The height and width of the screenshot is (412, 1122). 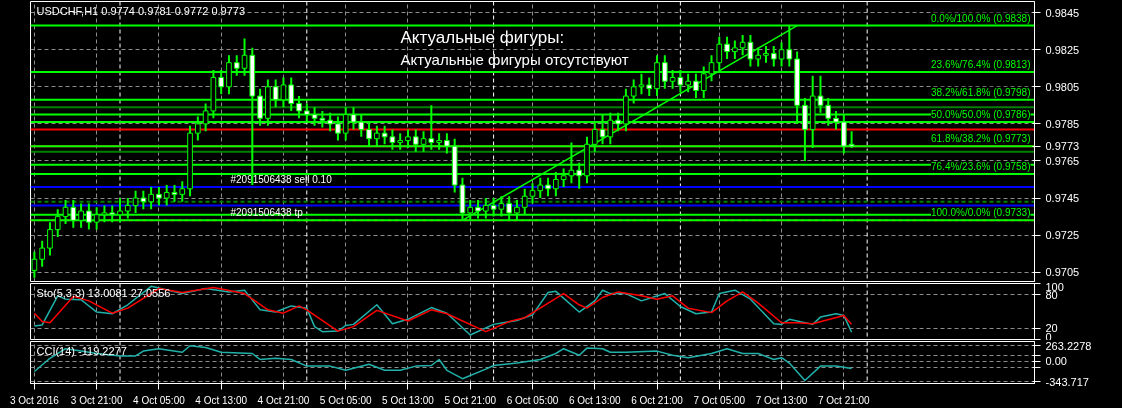 I want to click on y-tick-label: 0.9765, so click(x=1062, y=160).